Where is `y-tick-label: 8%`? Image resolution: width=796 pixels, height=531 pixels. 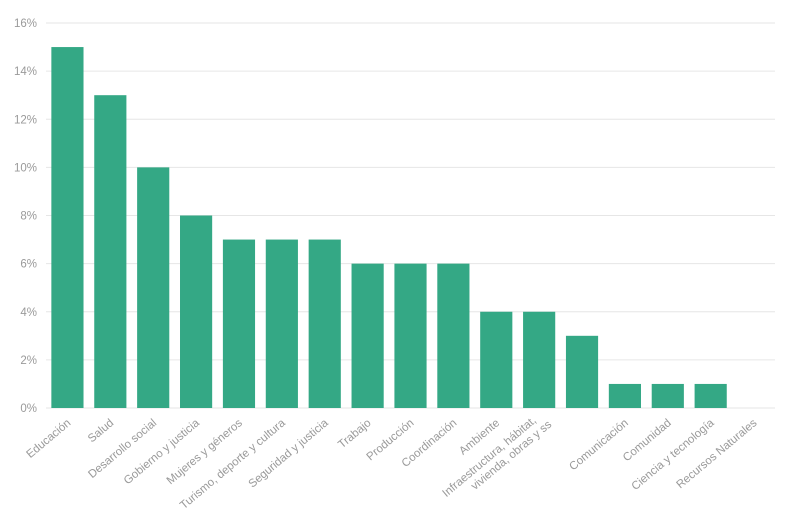
y-tick-label: 8% is located at coordinates (28, 217).